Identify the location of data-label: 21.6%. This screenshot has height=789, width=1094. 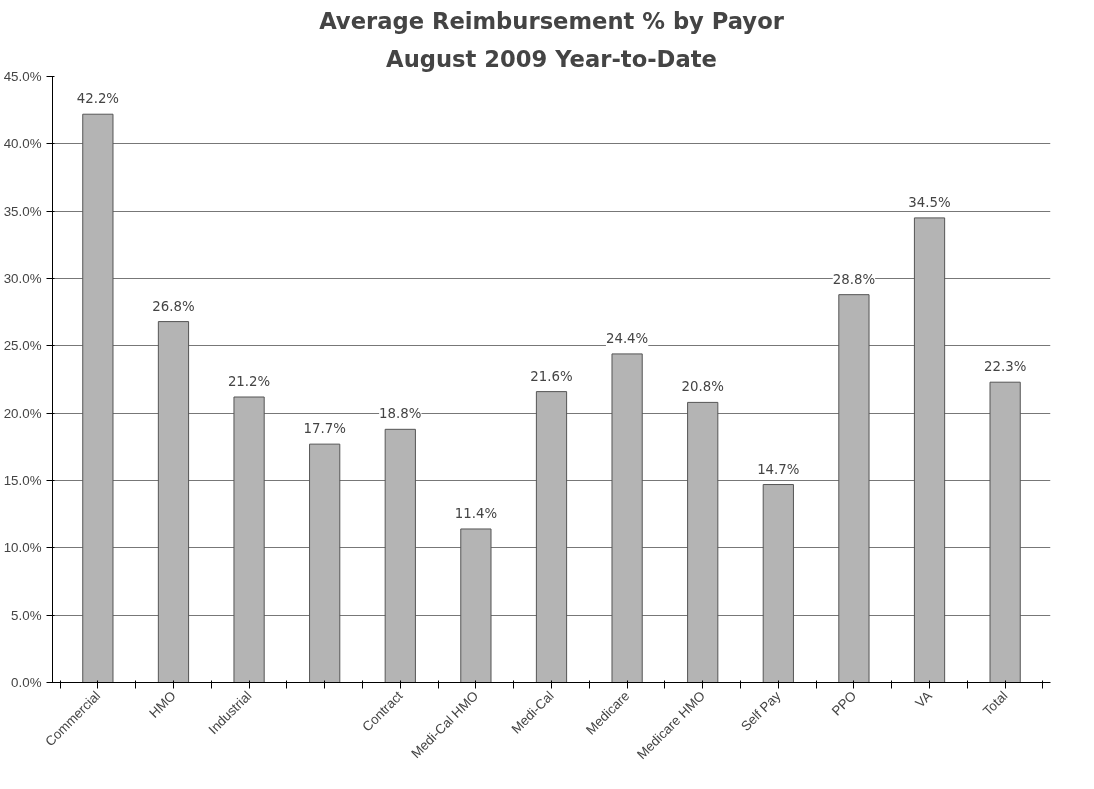
(551, 376).